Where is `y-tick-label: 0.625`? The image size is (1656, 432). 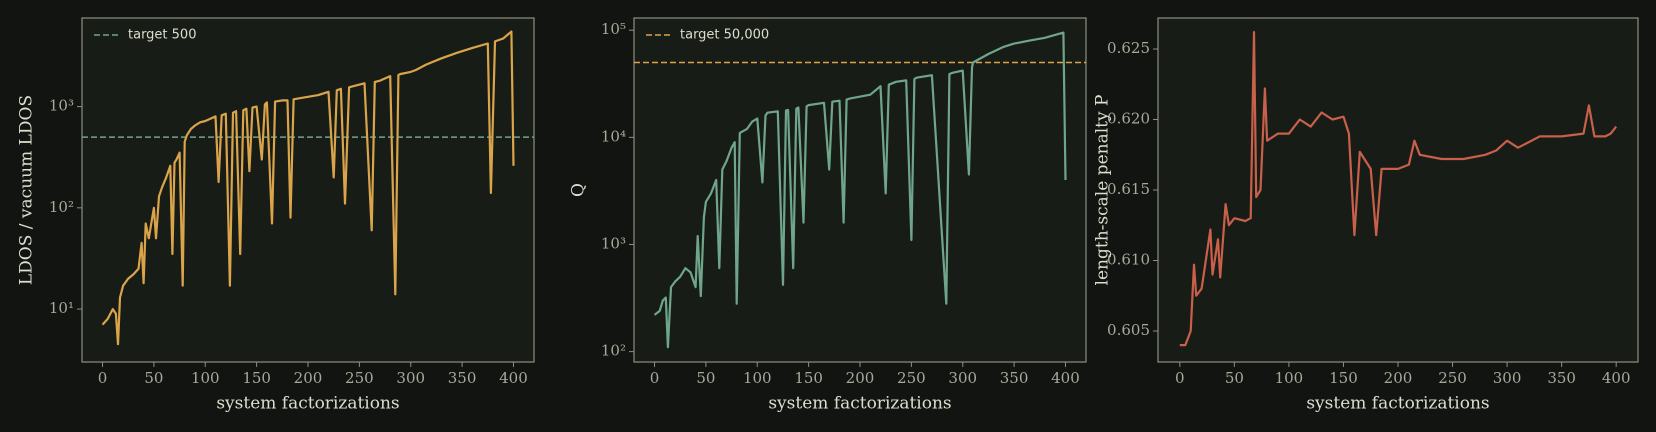 y-tick-label: 0.625 is located at coordinates (1128, 48).